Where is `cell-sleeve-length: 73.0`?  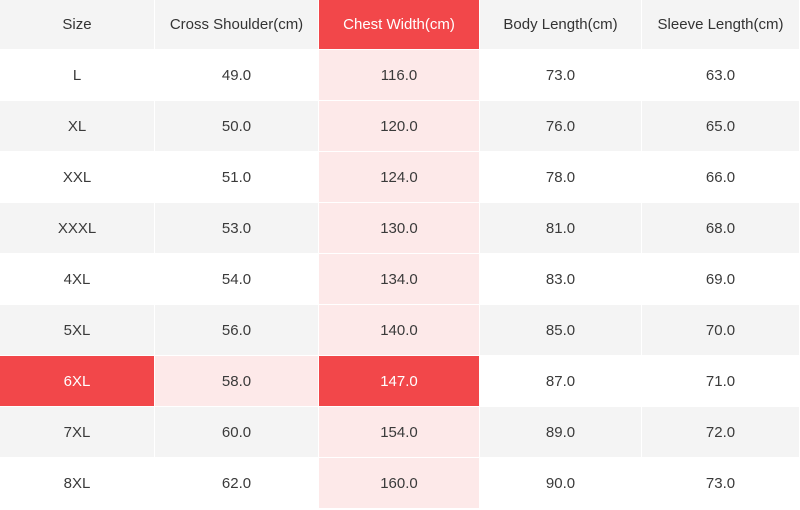
cell-sleeve-length: 73.0 is located at coordinates (721, 483).